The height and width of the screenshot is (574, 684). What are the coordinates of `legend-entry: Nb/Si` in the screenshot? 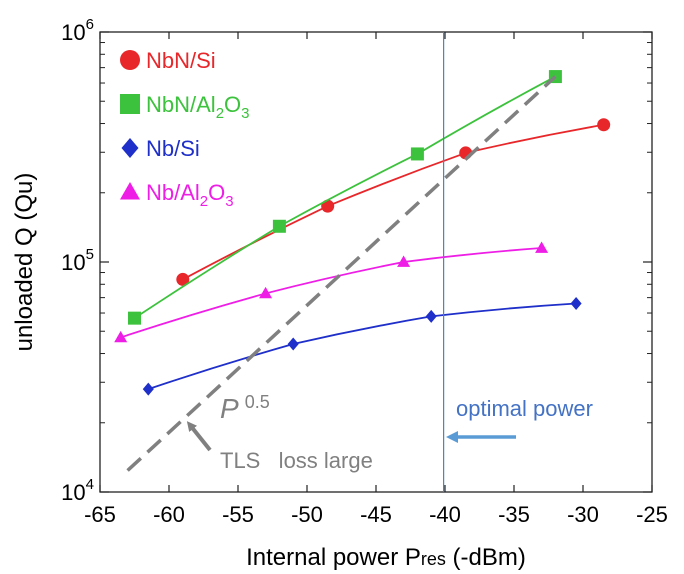 It's located at (160, 148).